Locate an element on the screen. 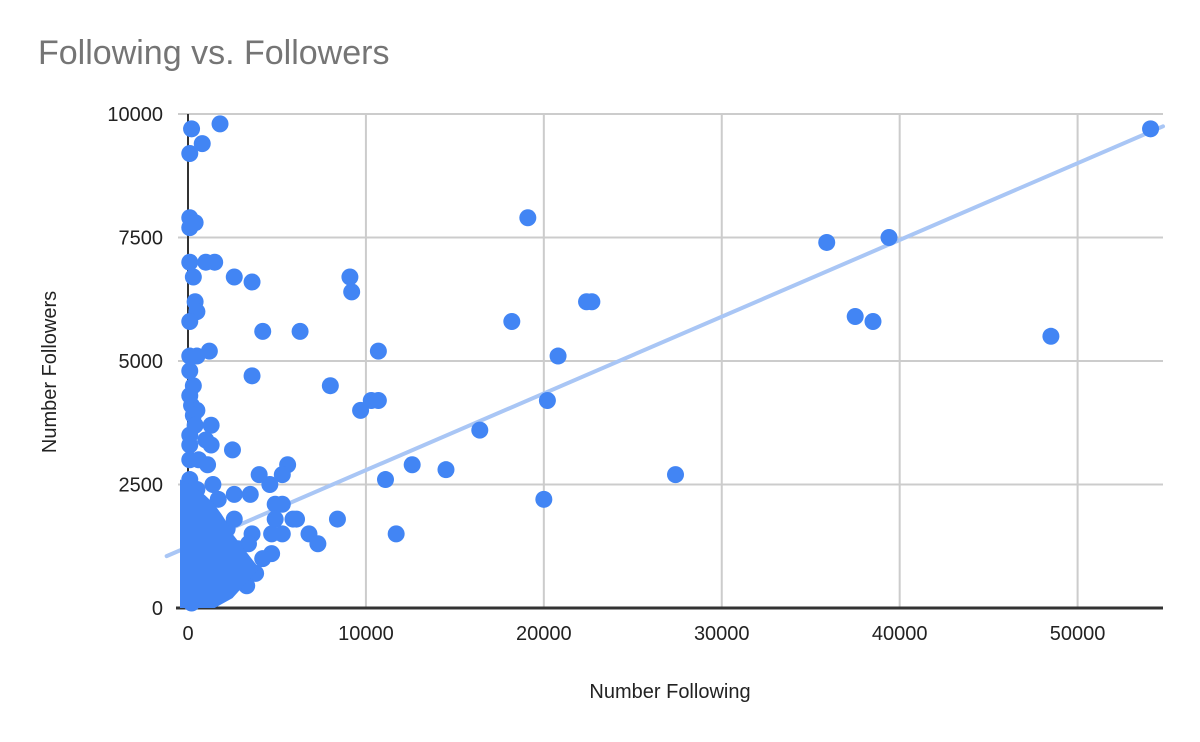 Image resolution: width=1200 pixels, height=742 pixels. y-axis-label: Number Followers is located at coordinates (50, 372).